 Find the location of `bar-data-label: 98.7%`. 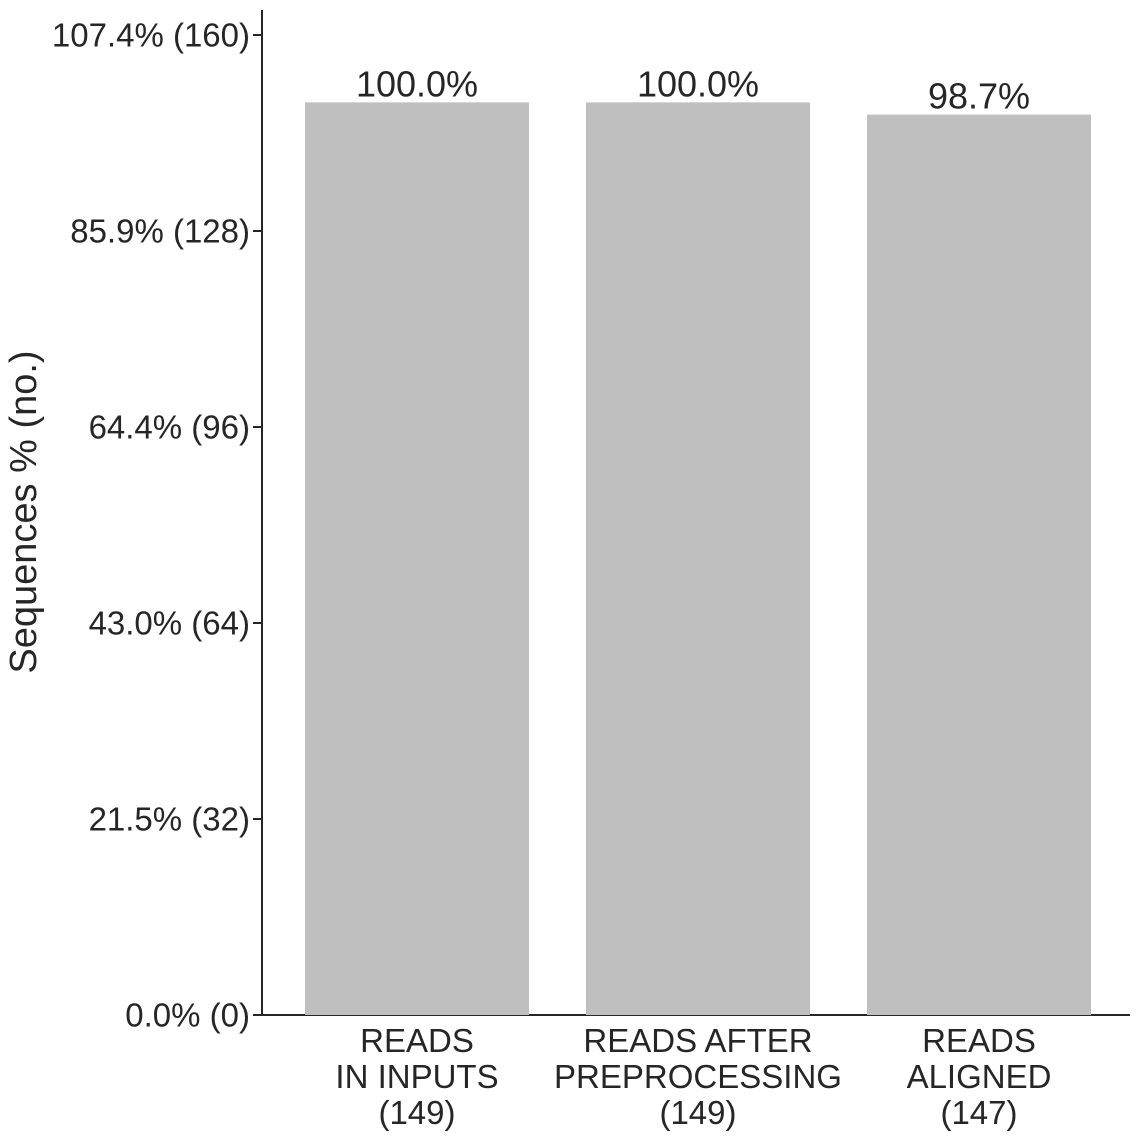

bar-data-label: 98.7% is located at coordinates (979, 96).